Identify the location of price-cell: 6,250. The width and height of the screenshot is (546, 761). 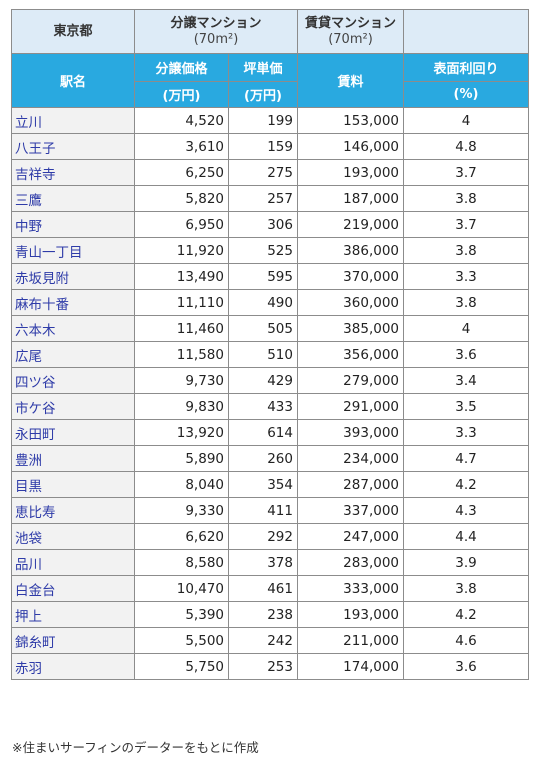
(181, 172).